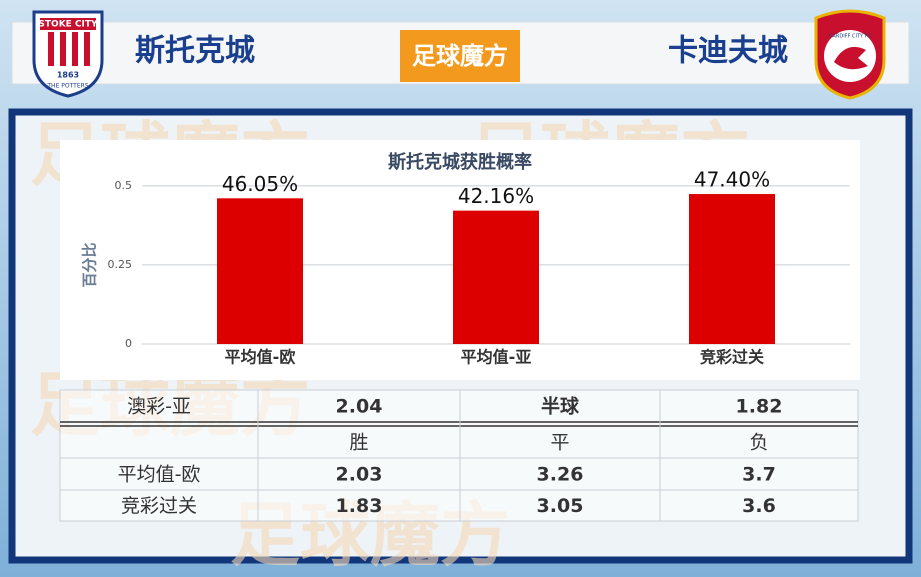 This screenshot has height=577, width=921. Describe the element at coordinates (460, 162) in the screenshot. I see `chart-title: 斯托克城获胜概率` at that location.